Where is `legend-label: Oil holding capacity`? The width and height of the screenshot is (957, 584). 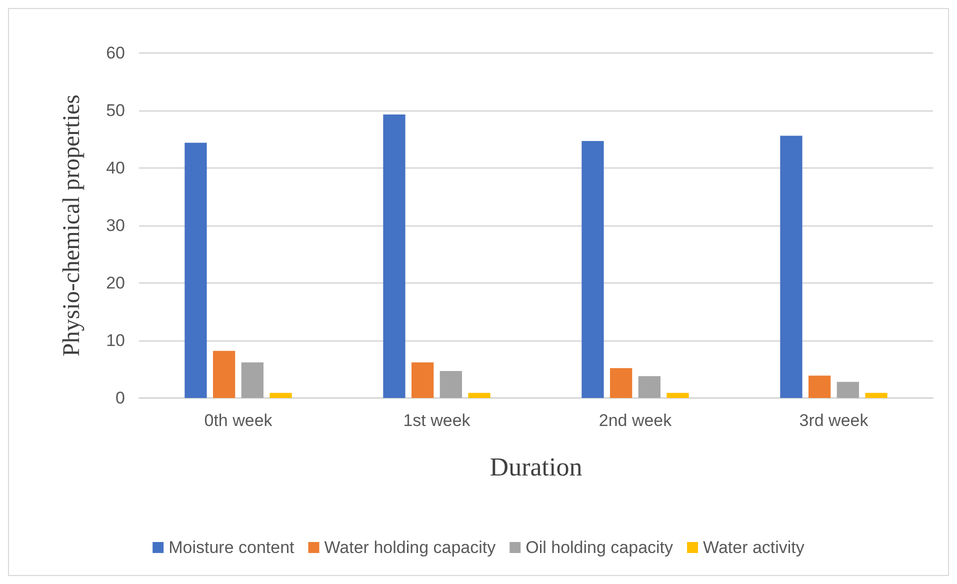
legend-label: Oil holding capacity is located at coordinates (600, 547).